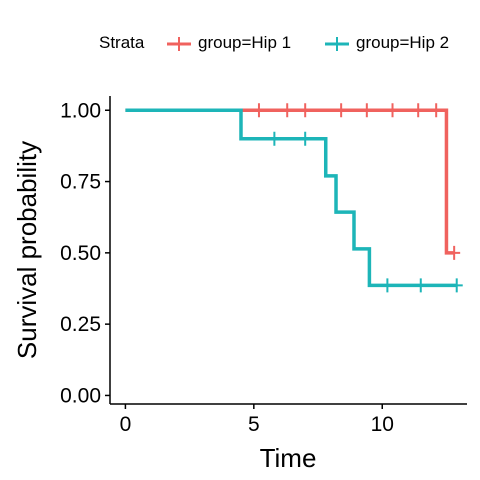  Describe the element at coordinates (288, 458) in the screenshot. I see `x-axis-title: Time` at that location.